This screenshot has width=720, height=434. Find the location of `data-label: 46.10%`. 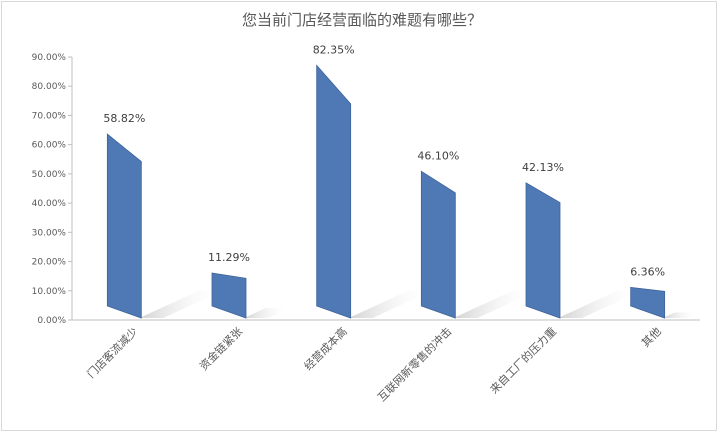

data-label: 46.10% is located at coordinates (438, 155).